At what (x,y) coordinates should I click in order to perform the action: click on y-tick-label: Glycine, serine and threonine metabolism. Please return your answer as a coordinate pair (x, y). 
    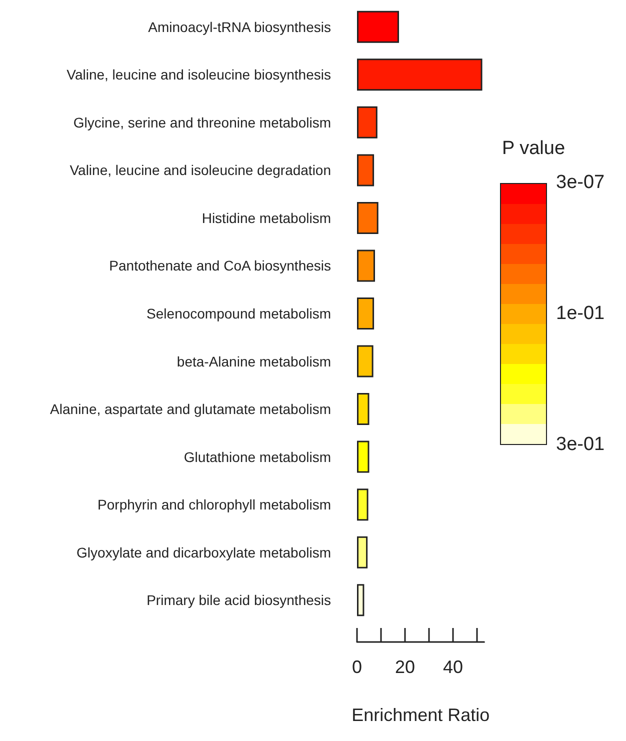
    Looking at the image, I should click on (202, 122).